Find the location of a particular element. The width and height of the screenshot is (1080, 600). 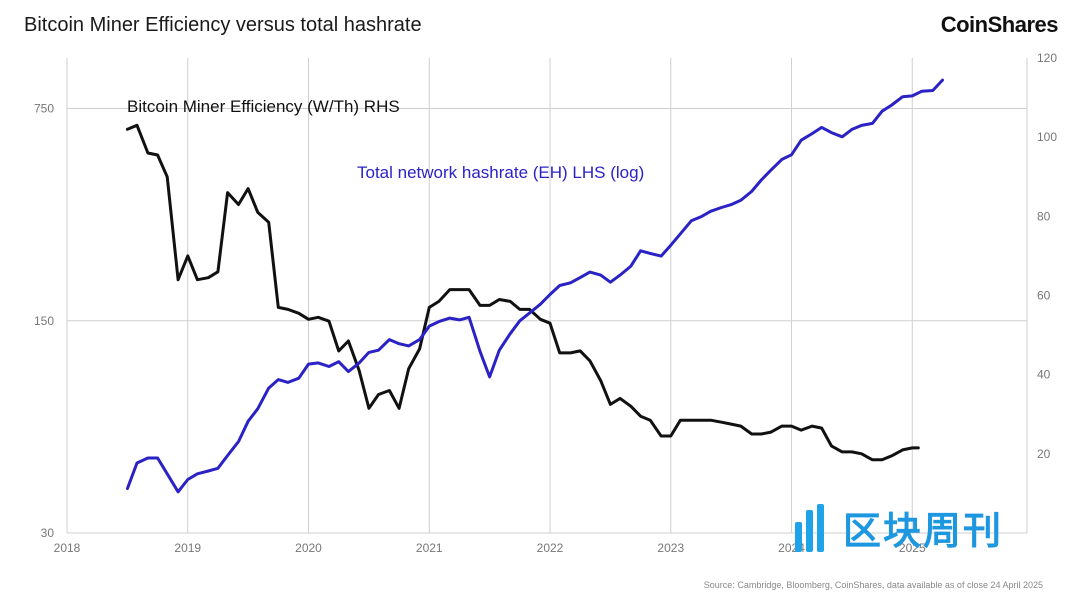

x-tick-label: 2024 is located at coordinates (791, 548).